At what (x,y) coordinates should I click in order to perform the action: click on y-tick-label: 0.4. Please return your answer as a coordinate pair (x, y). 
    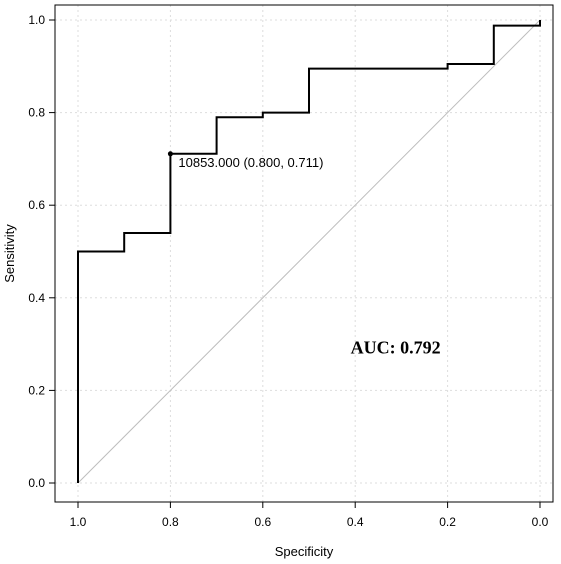
    Looking at the image, I should click on (36, 298).